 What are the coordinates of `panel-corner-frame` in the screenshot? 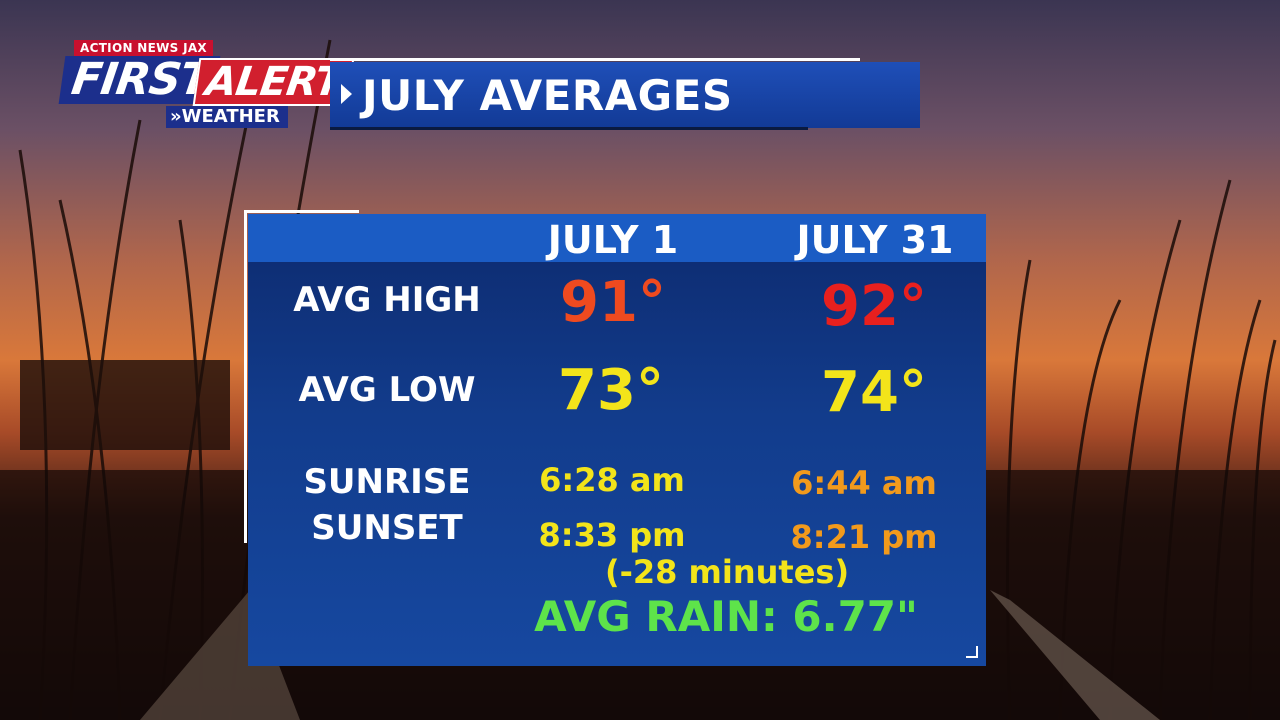 It's located at (301, 376).